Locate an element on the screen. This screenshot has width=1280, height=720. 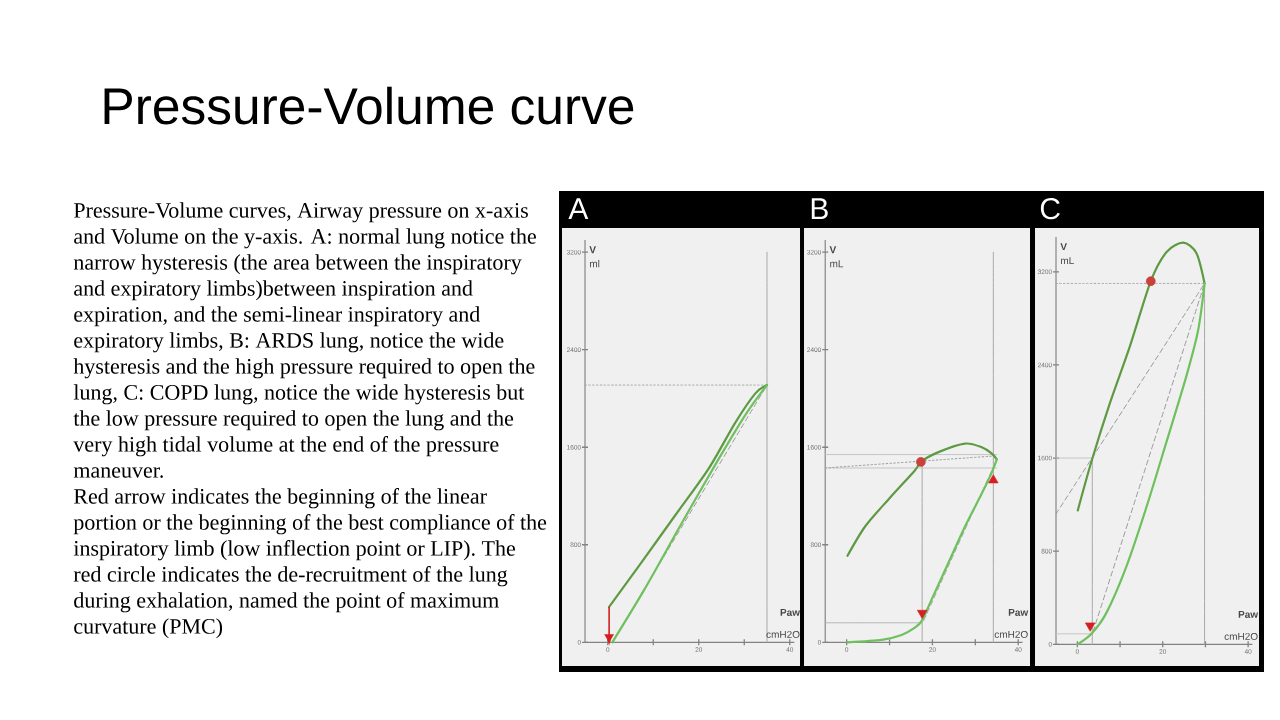
text: Red arrow indicates the beginning of the linear portion or the beginning of the best compliance of the inspiratory limb (low inflection point or LIP). The red circle indicates the de-recruitment of the lung during exhalation, named the point of maximum curvature (PMC) is located at coordinates (310, 563).